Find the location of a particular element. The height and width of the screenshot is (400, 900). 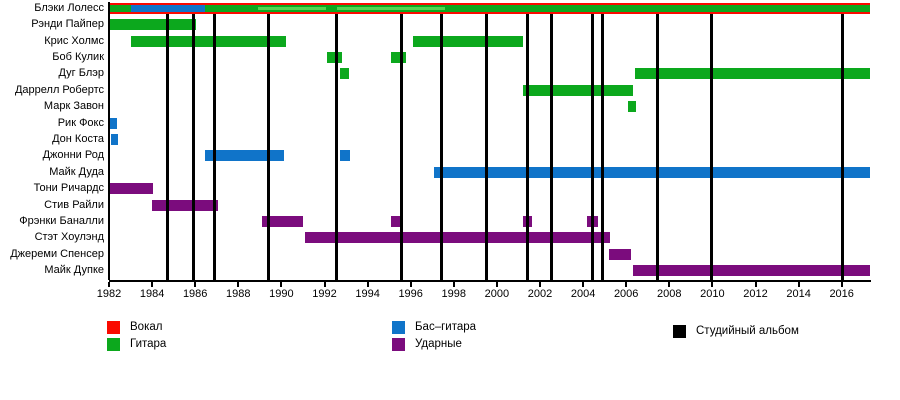

legend-swatch-guitar is located at coordinates (113, 344).